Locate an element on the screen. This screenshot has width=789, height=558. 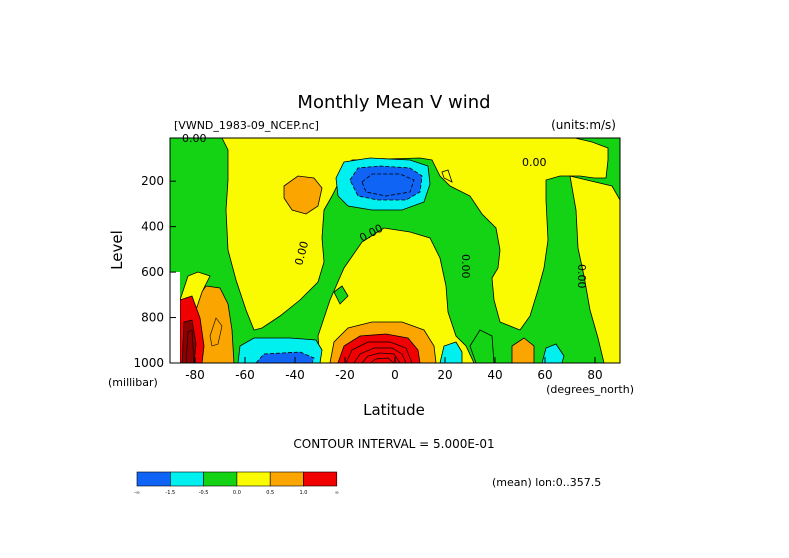
polar-ridge-darkred is located at coordinates (189, 341).